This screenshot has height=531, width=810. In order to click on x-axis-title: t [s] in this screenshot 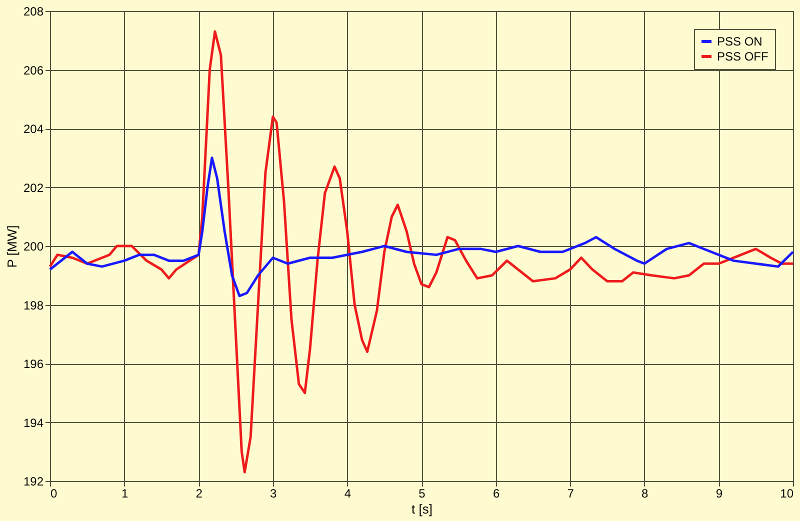, I will do `click(422, 509)`.